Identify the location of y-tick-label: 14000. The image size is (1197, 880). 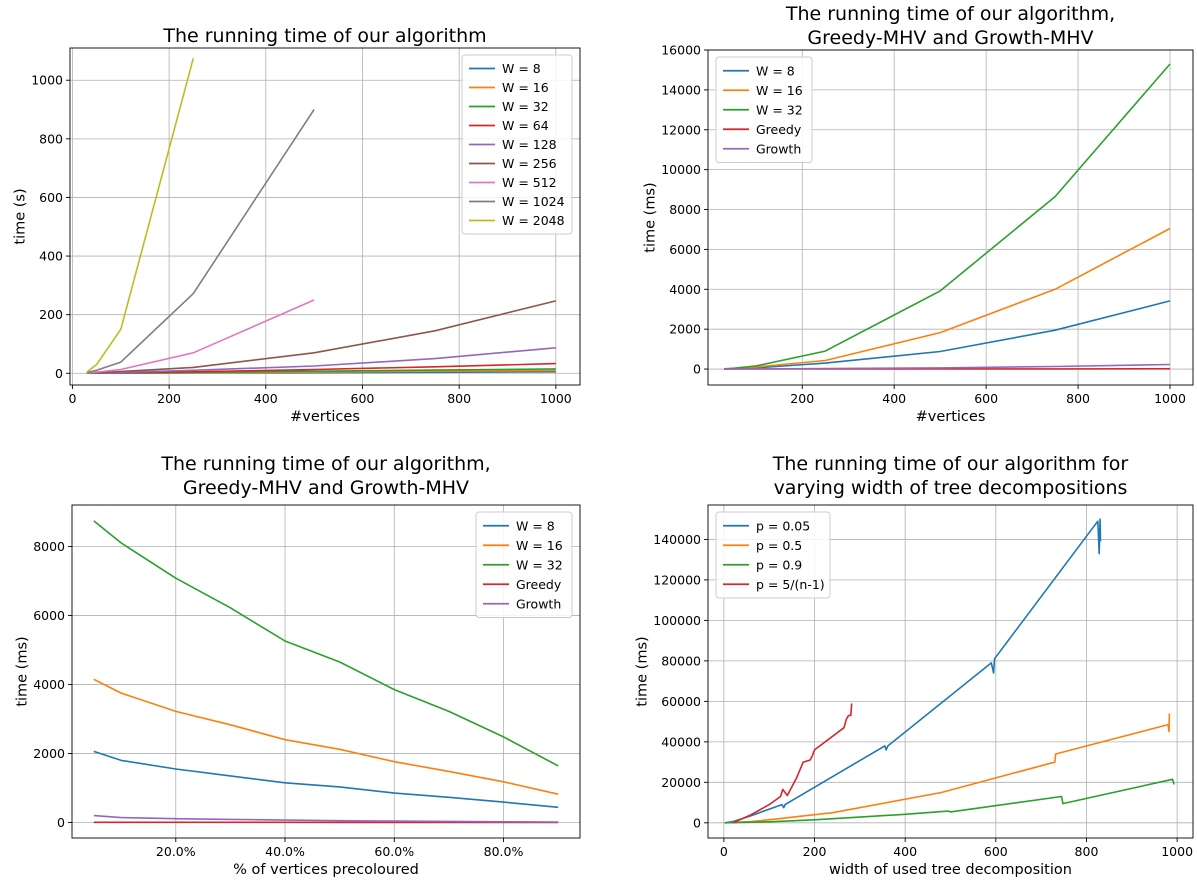
(681, 89).